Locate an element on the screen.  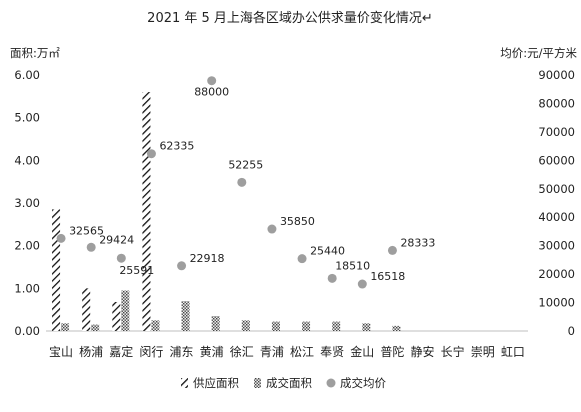
category-label: 浦东 is located at coordinates (182, 352).